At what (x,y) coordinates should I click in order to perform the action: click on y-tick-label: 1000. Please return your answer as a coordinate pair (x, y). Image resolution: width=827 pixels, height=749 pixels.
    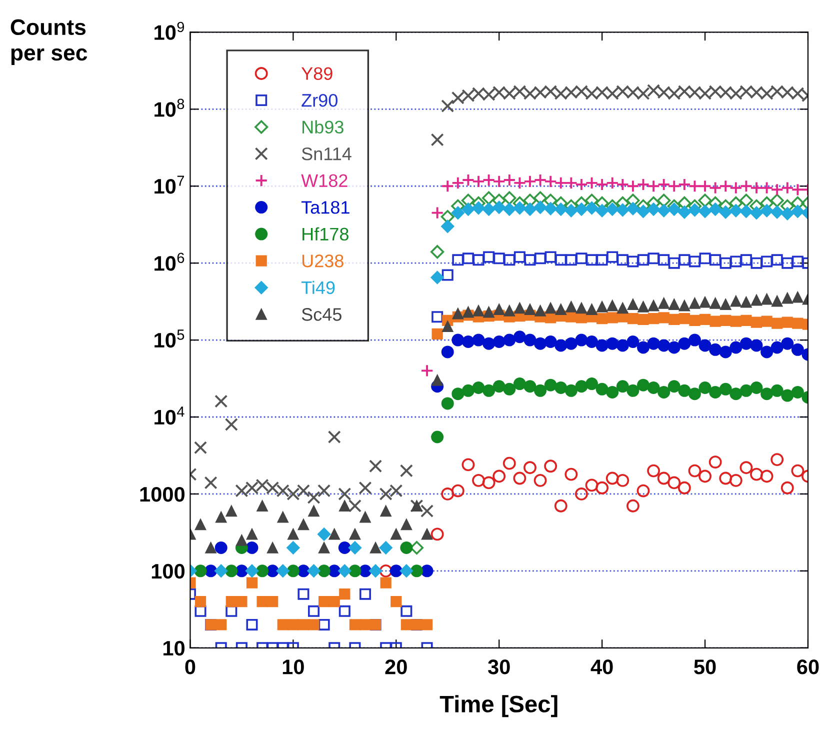
    Looking at the image, I should click on (162, 494).